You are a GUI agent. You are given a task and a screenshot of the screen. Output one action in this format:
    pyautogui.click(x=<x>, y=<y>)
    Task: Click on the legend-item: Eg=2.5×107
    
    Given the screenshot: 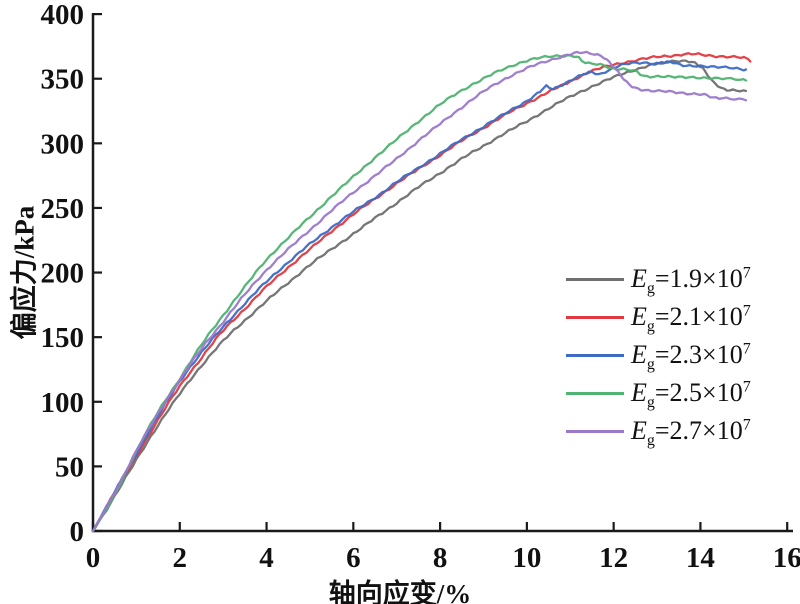 What is the action you would take?
    pyautogui.click(x=658, y=393)
    